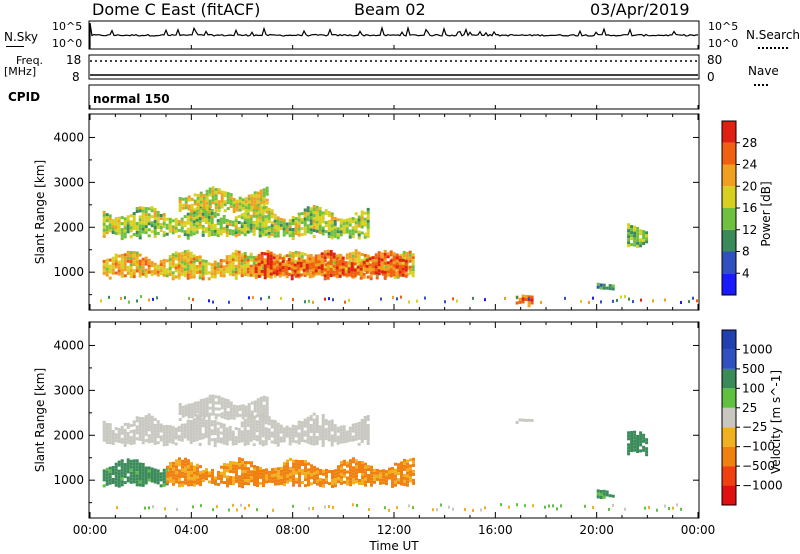  What do you see at coordinates (495, 530) in the screenshot?
I see `xtick-label: 16:00` at bounding box center [495, 530].